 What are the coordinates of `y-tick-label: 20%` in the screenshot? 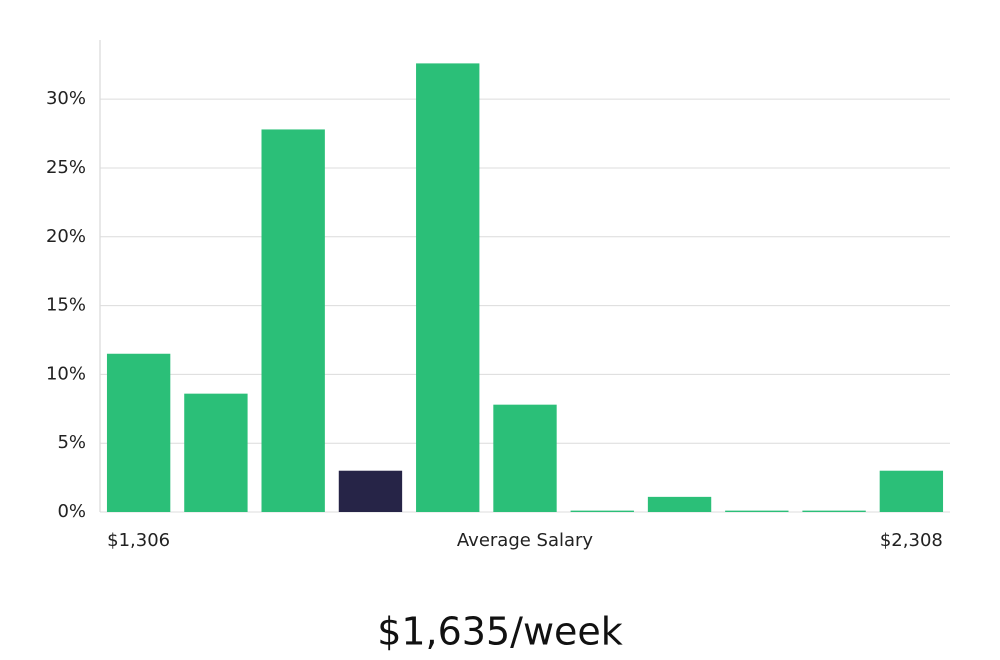 It's located at (66, 236).